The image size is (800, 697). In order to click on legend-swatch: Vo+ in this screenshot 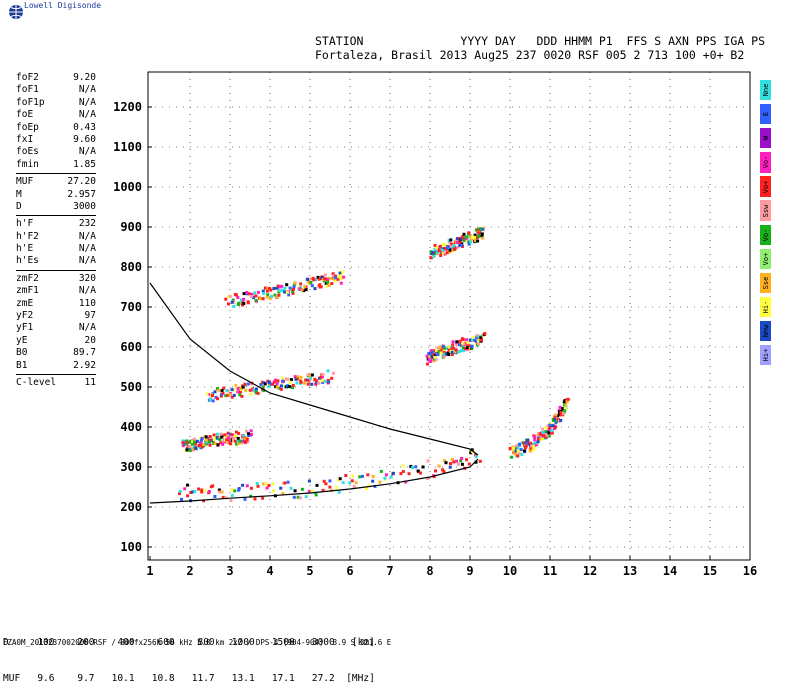, I will do `click(765, 186)`.